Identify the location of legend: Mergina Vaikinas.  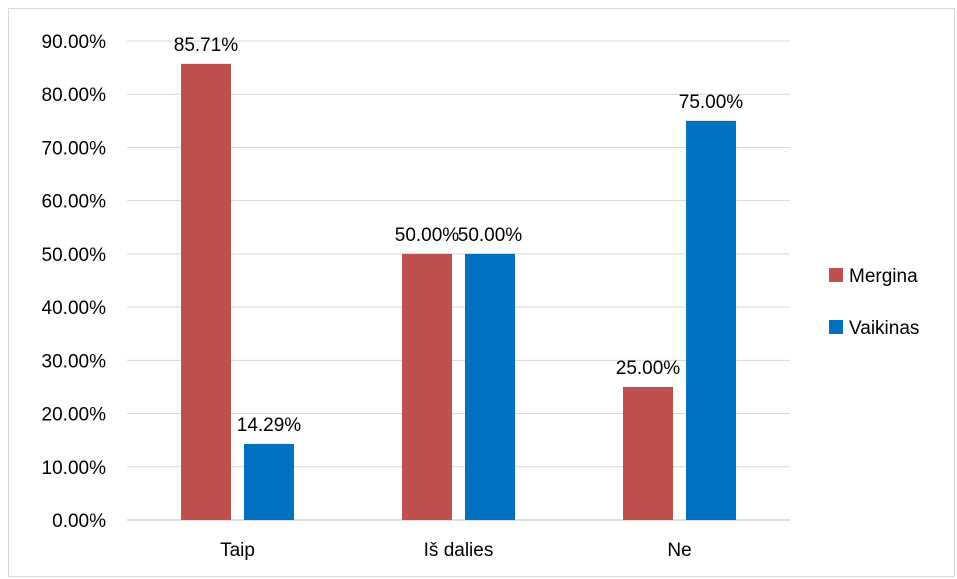
(874, 302).